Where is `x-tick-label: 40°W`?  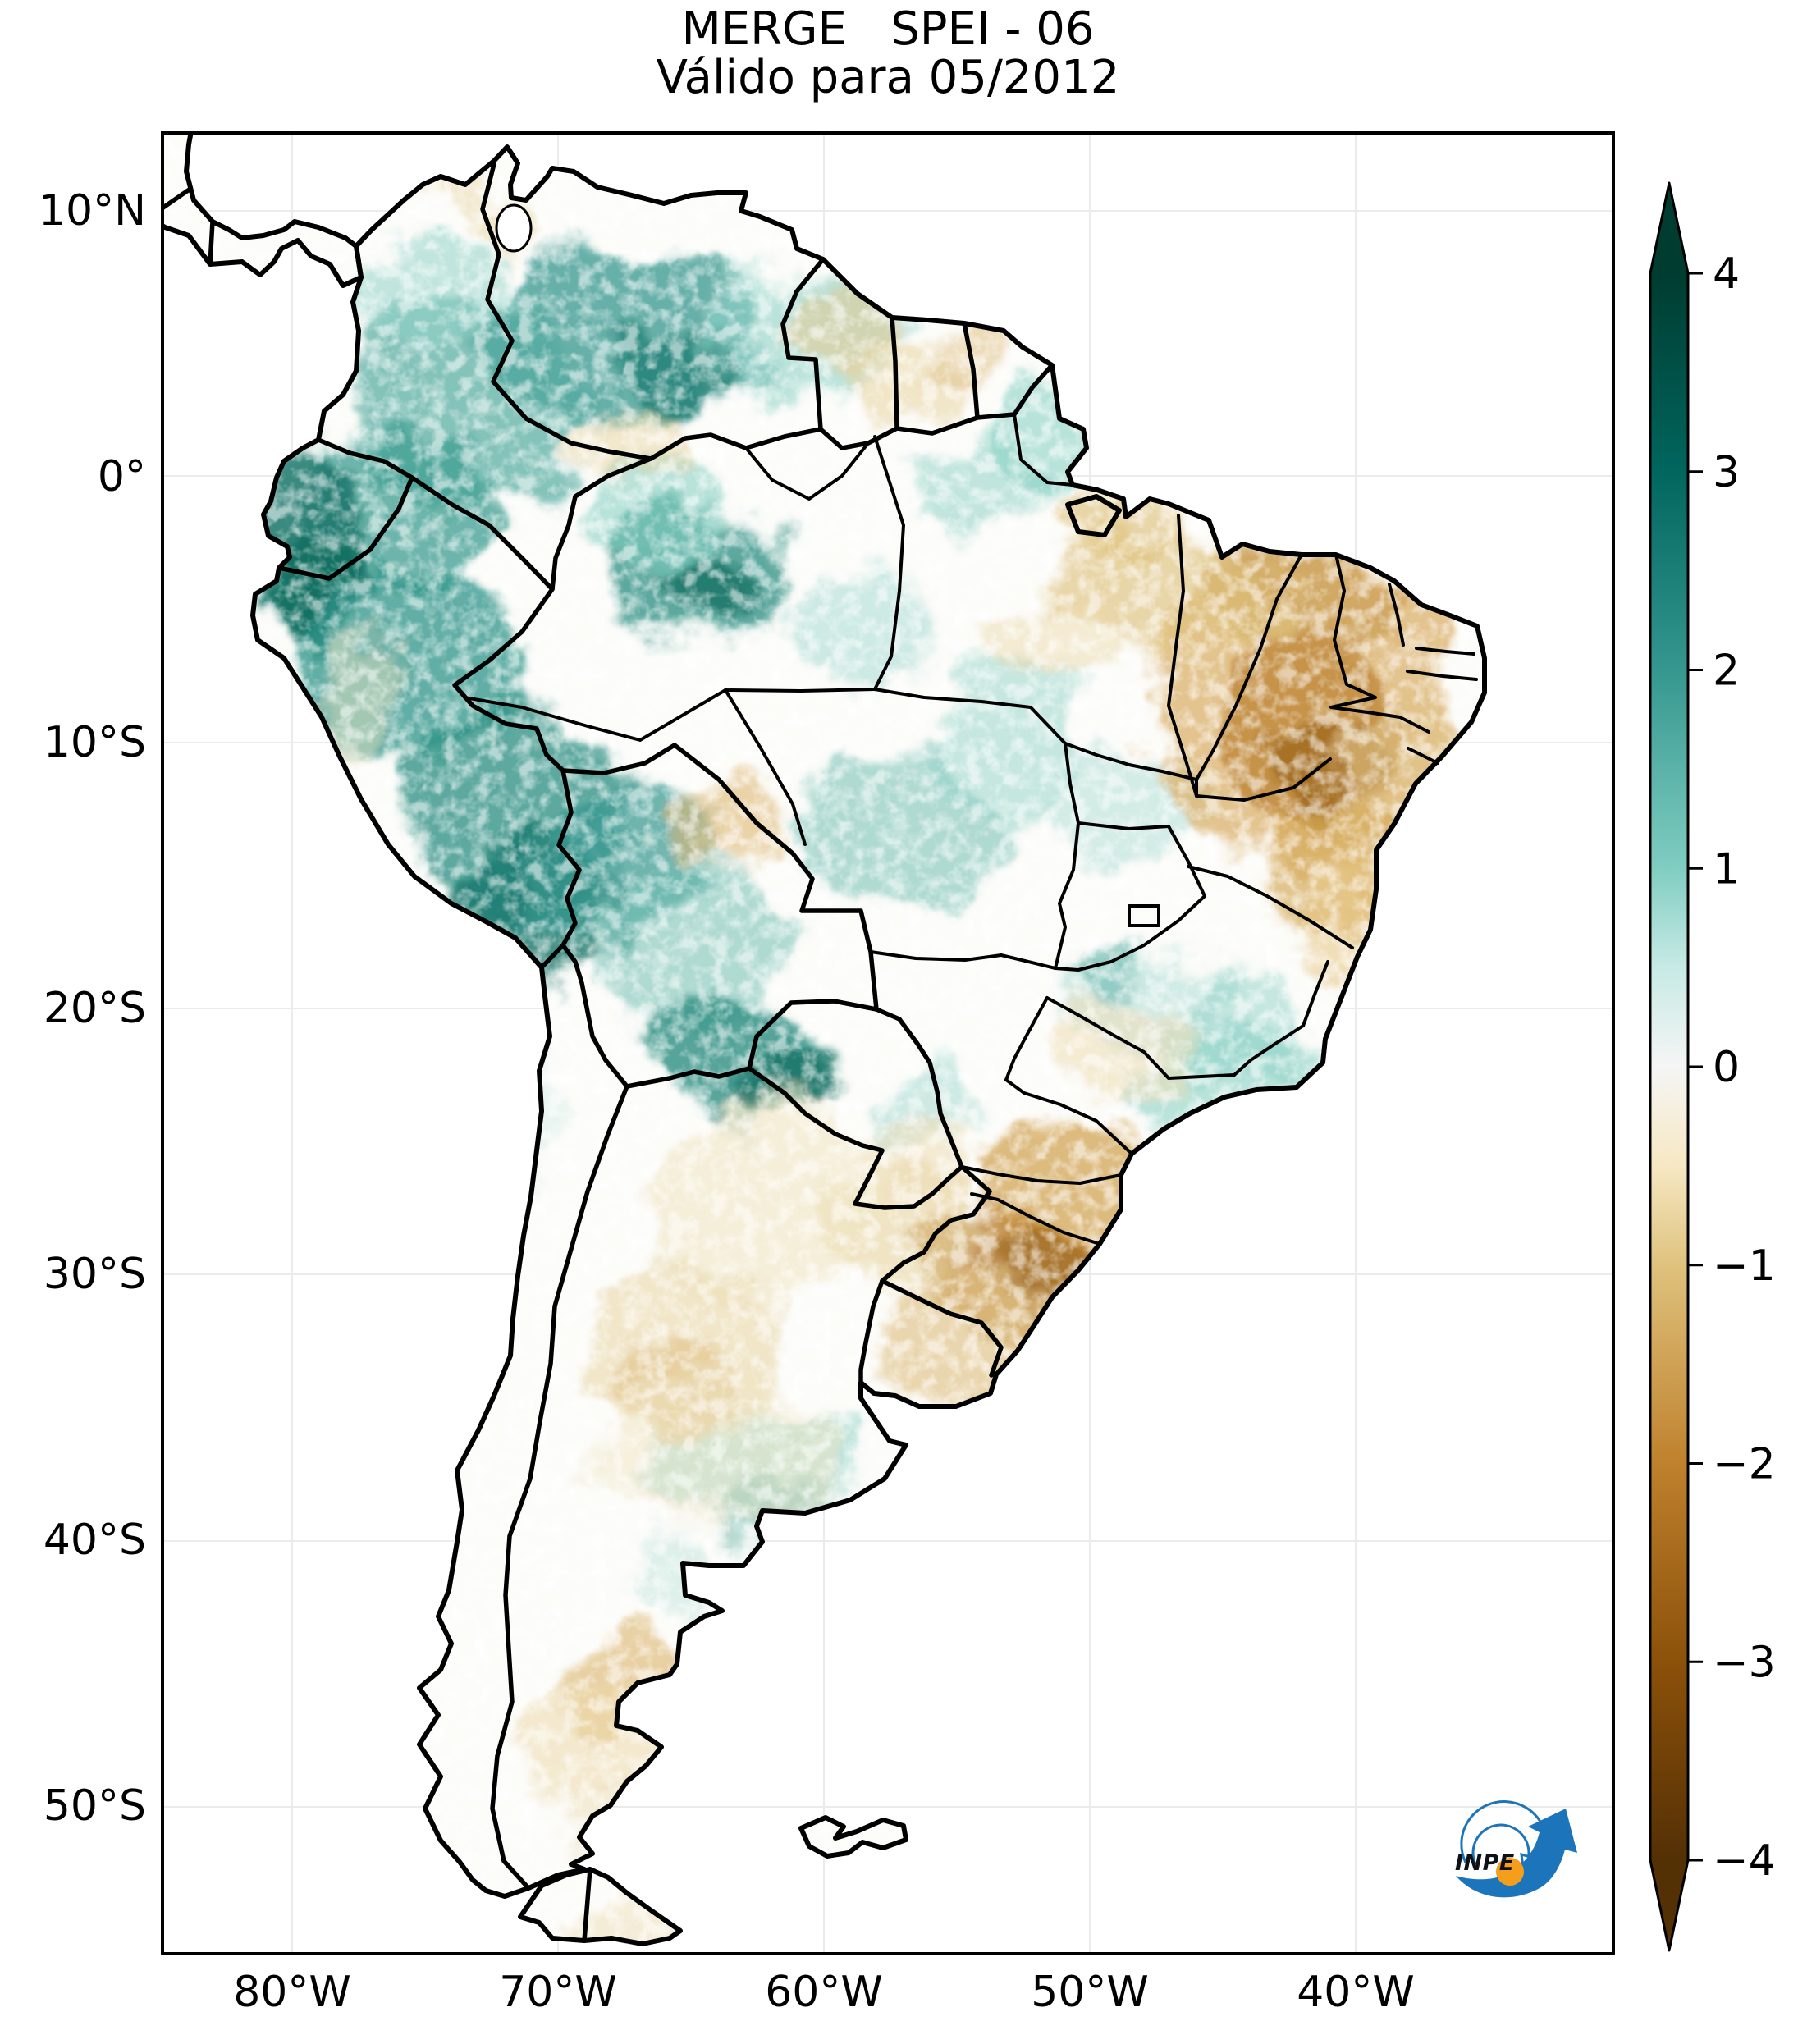
x-tick-label: 40°W is located at coordinates (1356, 1993).